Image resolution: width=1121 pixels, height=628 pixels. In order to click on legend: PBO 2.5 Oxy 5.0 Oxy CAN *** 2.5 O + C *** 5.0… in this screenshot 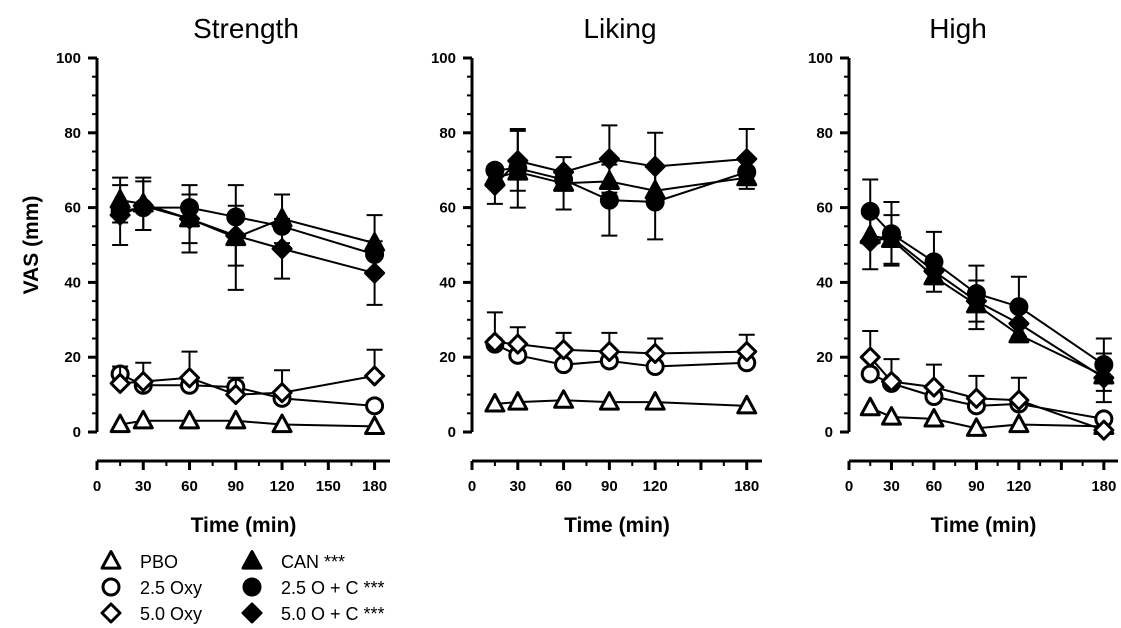, I will do `click(242, 587)`.